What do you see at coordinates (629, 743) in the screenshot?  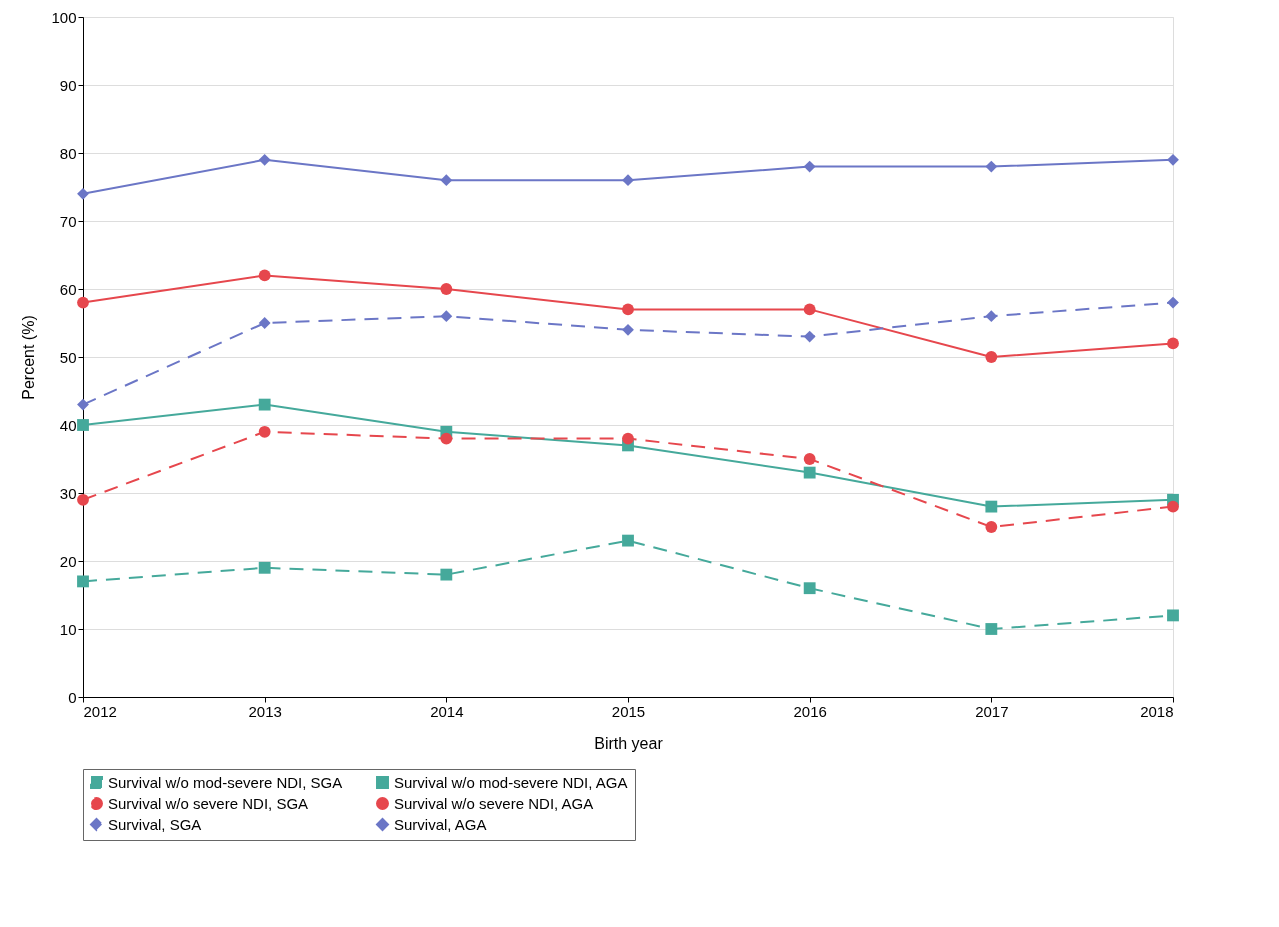 I see `x-axis-title: Birth year` at bounding box center [629, 743].